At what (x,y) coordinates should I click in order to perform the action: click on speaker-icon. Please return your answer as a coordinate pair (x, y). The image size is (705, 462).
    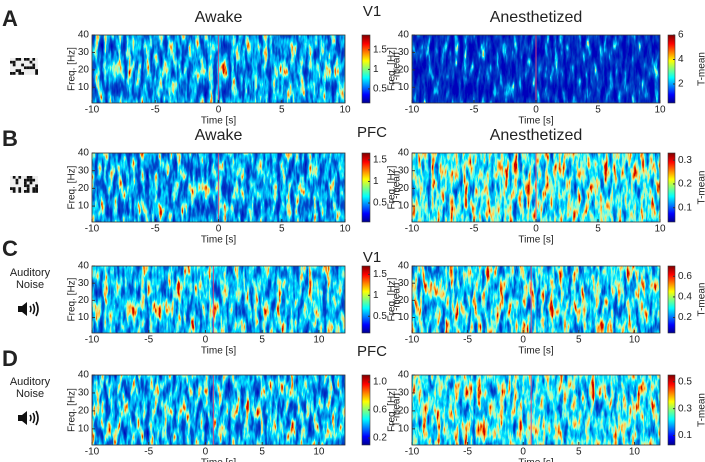
    Looking at the image, I should click on (28, 309).